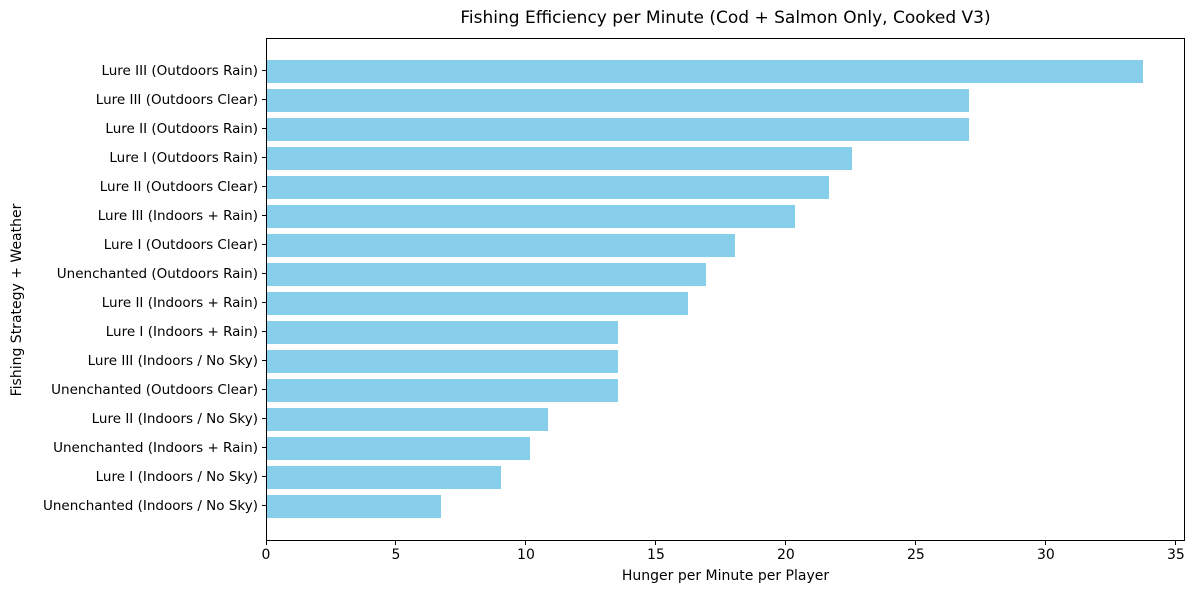 The image size is (1200, 600). I want to click on y-tick-label: Lure III (Outdoors Rain), so click(179, 70).